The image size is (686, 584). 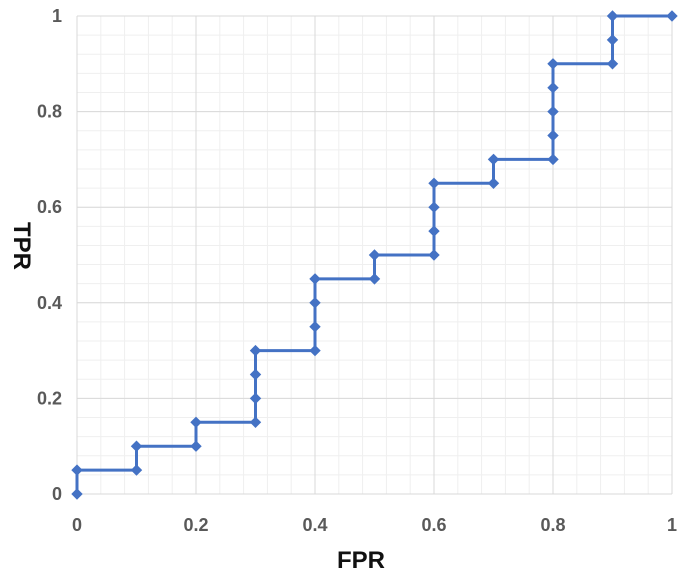 What do you see at coordinates (49, 303) in the screenshot?
I see `y-tick-label: 0.4` at bounding box center [49, 303].